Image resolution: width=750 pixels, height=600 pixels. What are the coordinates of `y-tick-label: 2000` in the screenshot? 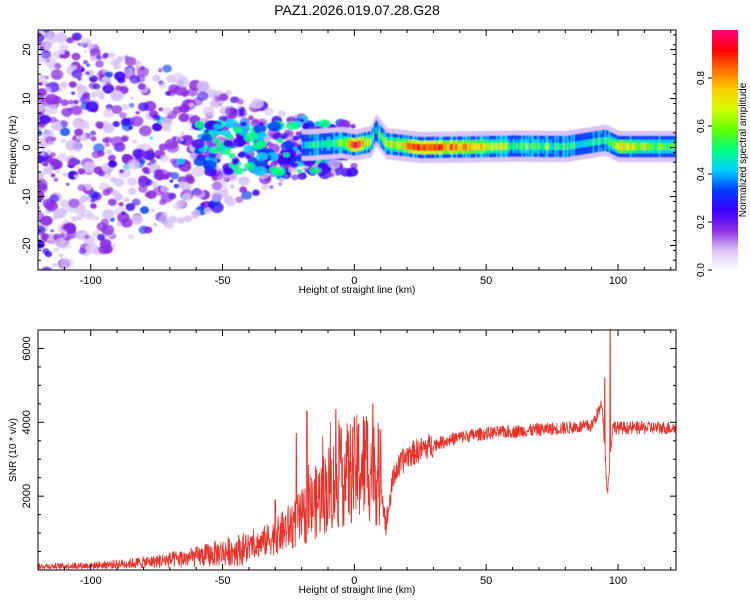 It's located at (27, 496).